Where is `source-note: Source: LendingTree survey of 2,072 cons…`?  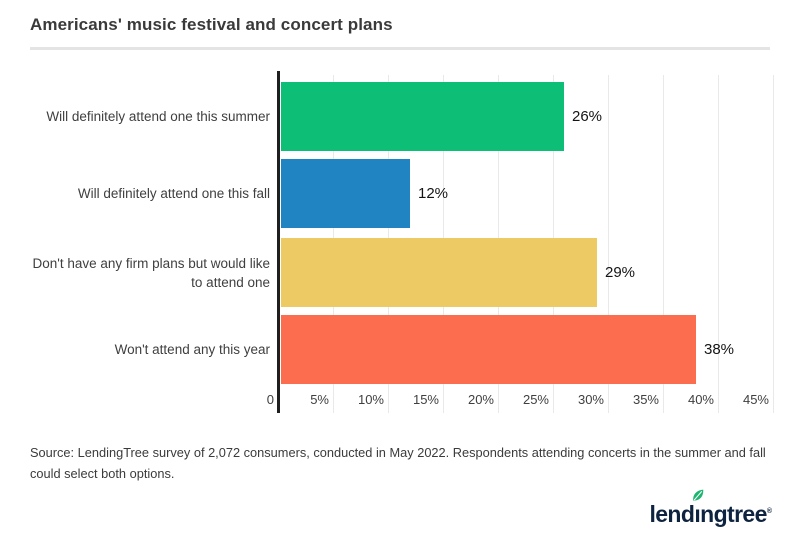
source-note: Source: LendingTree survey of 2,072 cons… is located at coordinates (398, 463).